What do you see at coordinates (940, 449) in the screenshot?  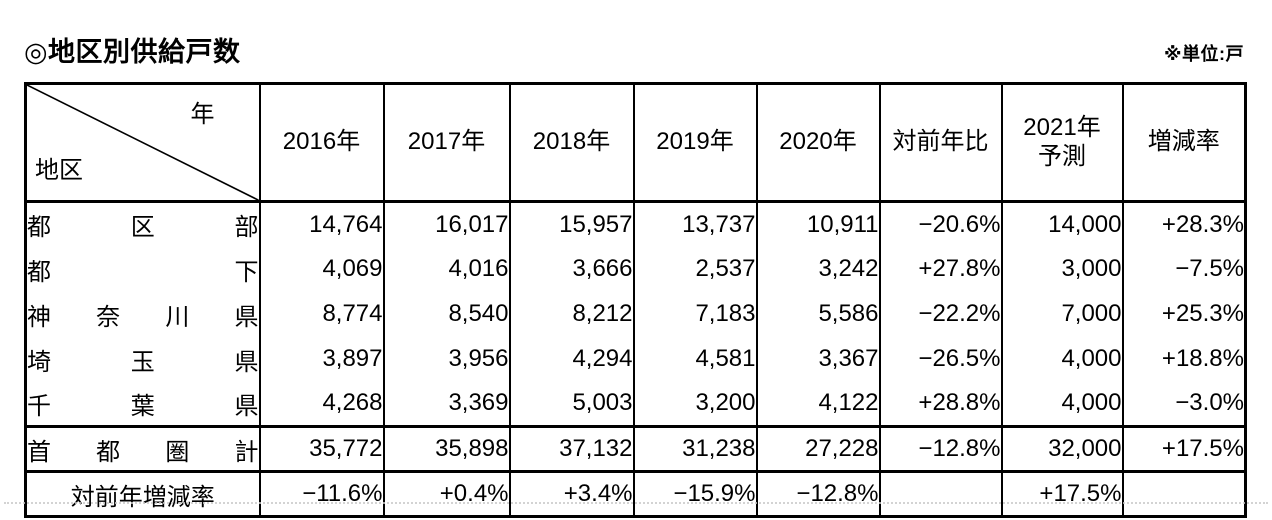 I see `total-yoy-cell: −12.8%` at bounding box center [940, 449].